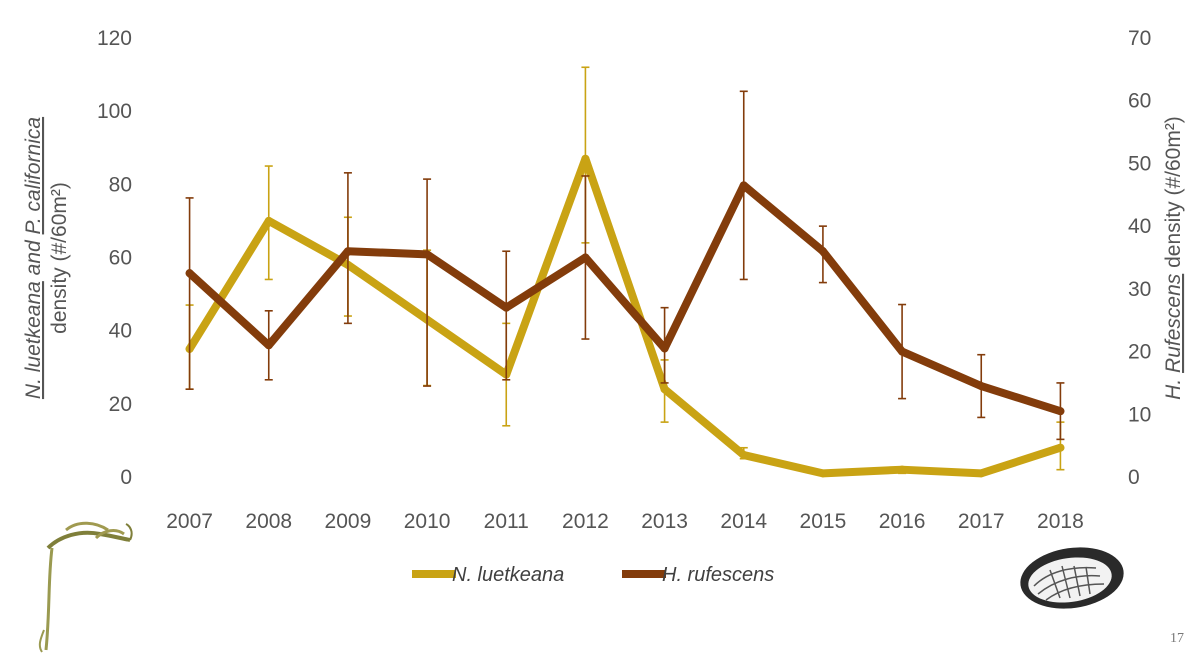 The width and height of the screenshot is (1198, 656). I want to click on abalone-shell-icon, so click(1072, 578).